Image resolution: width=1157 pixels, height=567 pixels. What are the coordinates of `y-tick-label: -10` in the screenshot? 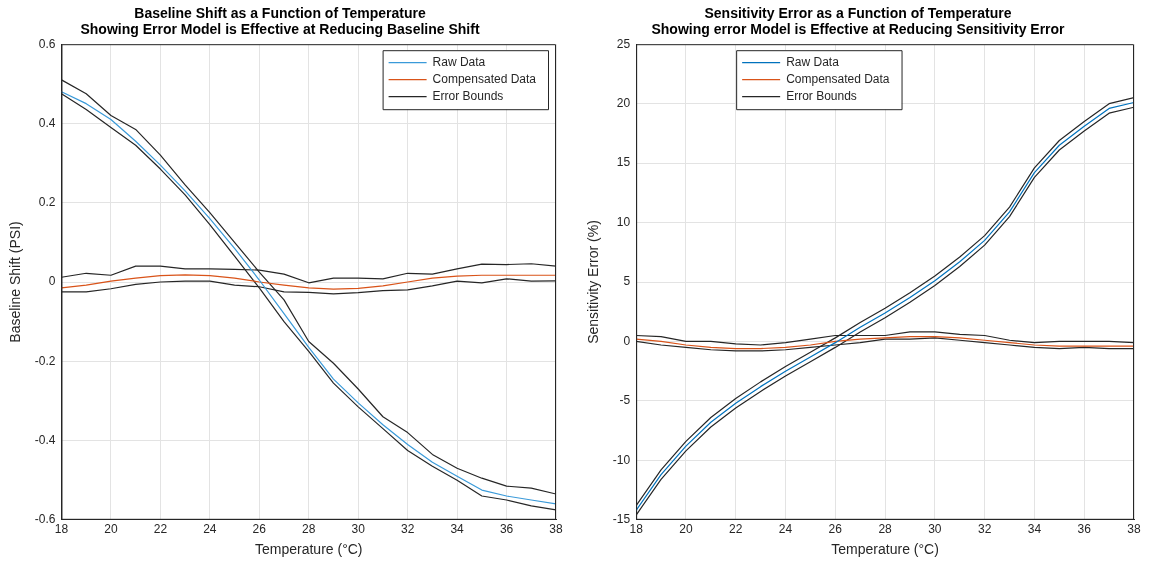 It's located at (621, 459).